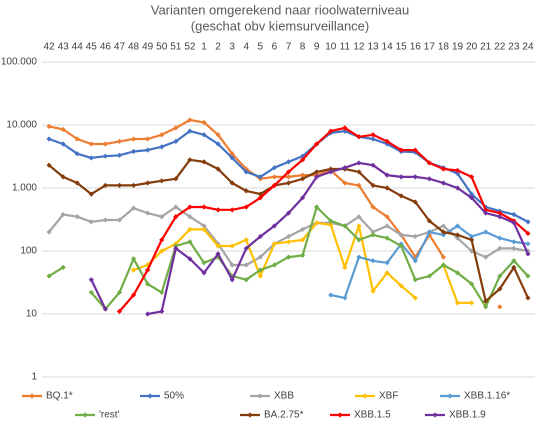 This screenshot has height=426, width=541. Describe the element at coordinates (32, 314) in the screenshot. I see `y-tick-label: 10` at that location.